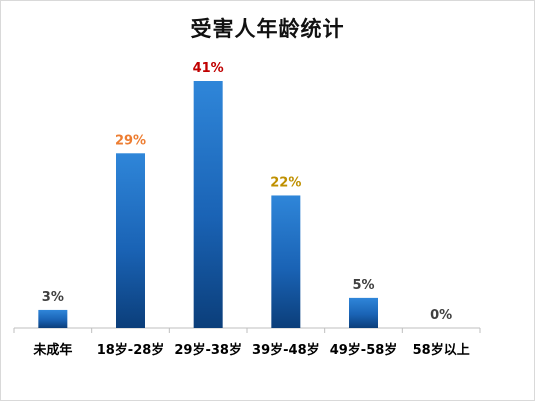 This screenshot has width=535, height=401. Describe the element at coordinates (364, 350) in the screenshot. I see `category-label: 49岁-58岁` at that location.